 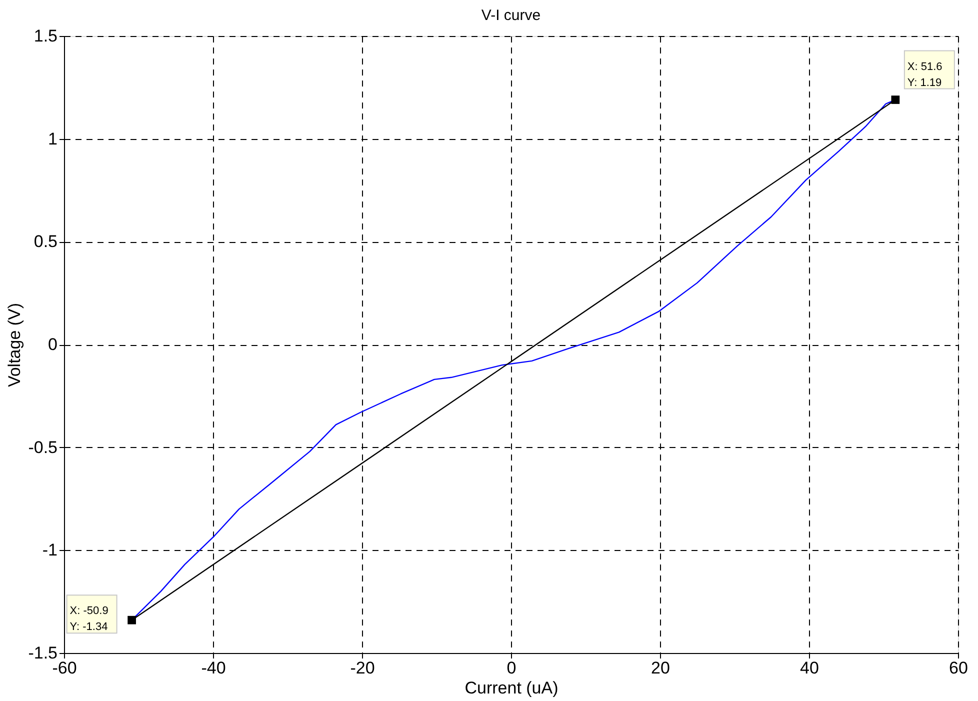 I want to click on x-tick-label: -20, so click(x=362, y=668).